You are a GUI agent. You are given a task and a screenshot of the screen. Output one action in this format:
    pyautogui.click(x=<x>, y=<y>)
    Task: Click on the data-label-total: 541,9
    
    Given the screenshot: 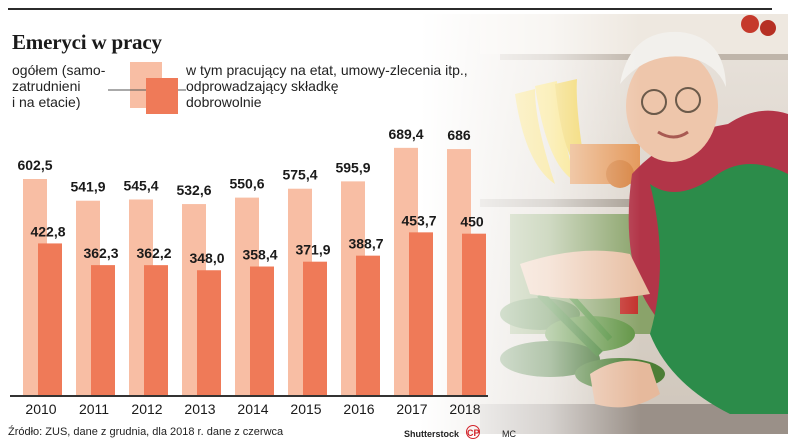 What is the action you would take?
    pyautogui.click(x=87, y=187)
    